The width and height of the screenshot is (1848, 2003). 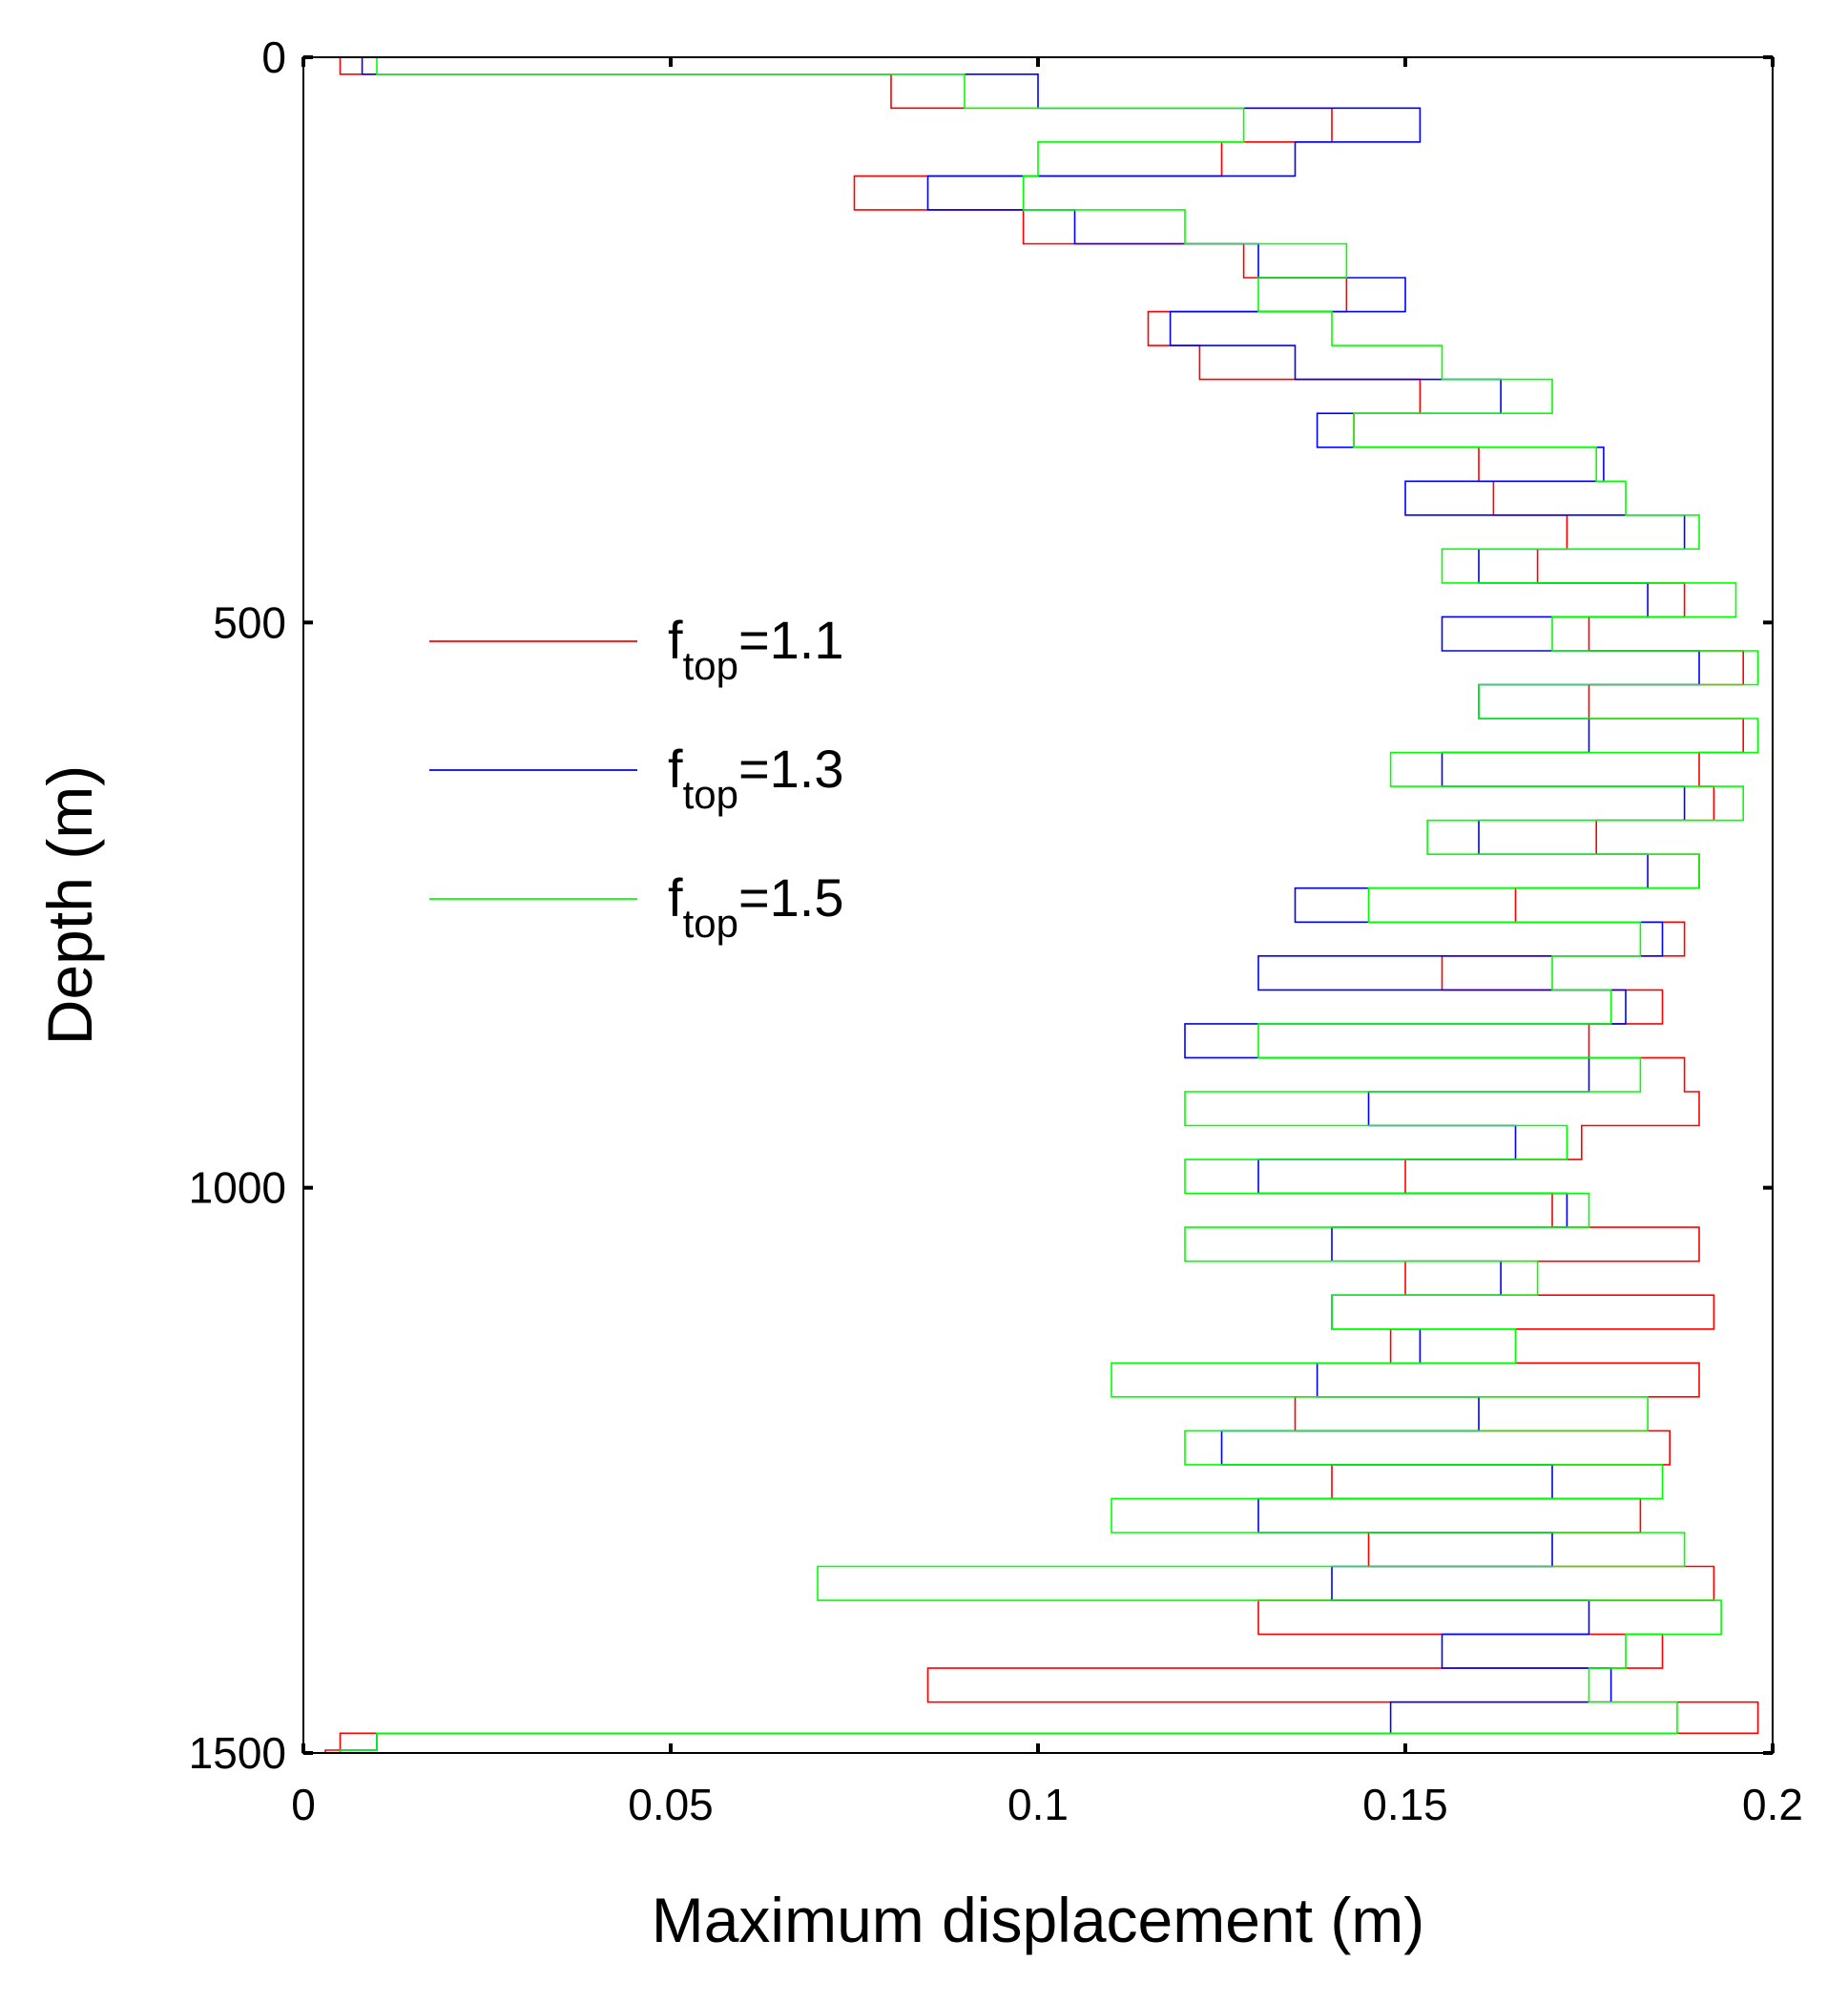 I want to click on legend-label-3: ftop=1.5, so click(x=756, y=906).